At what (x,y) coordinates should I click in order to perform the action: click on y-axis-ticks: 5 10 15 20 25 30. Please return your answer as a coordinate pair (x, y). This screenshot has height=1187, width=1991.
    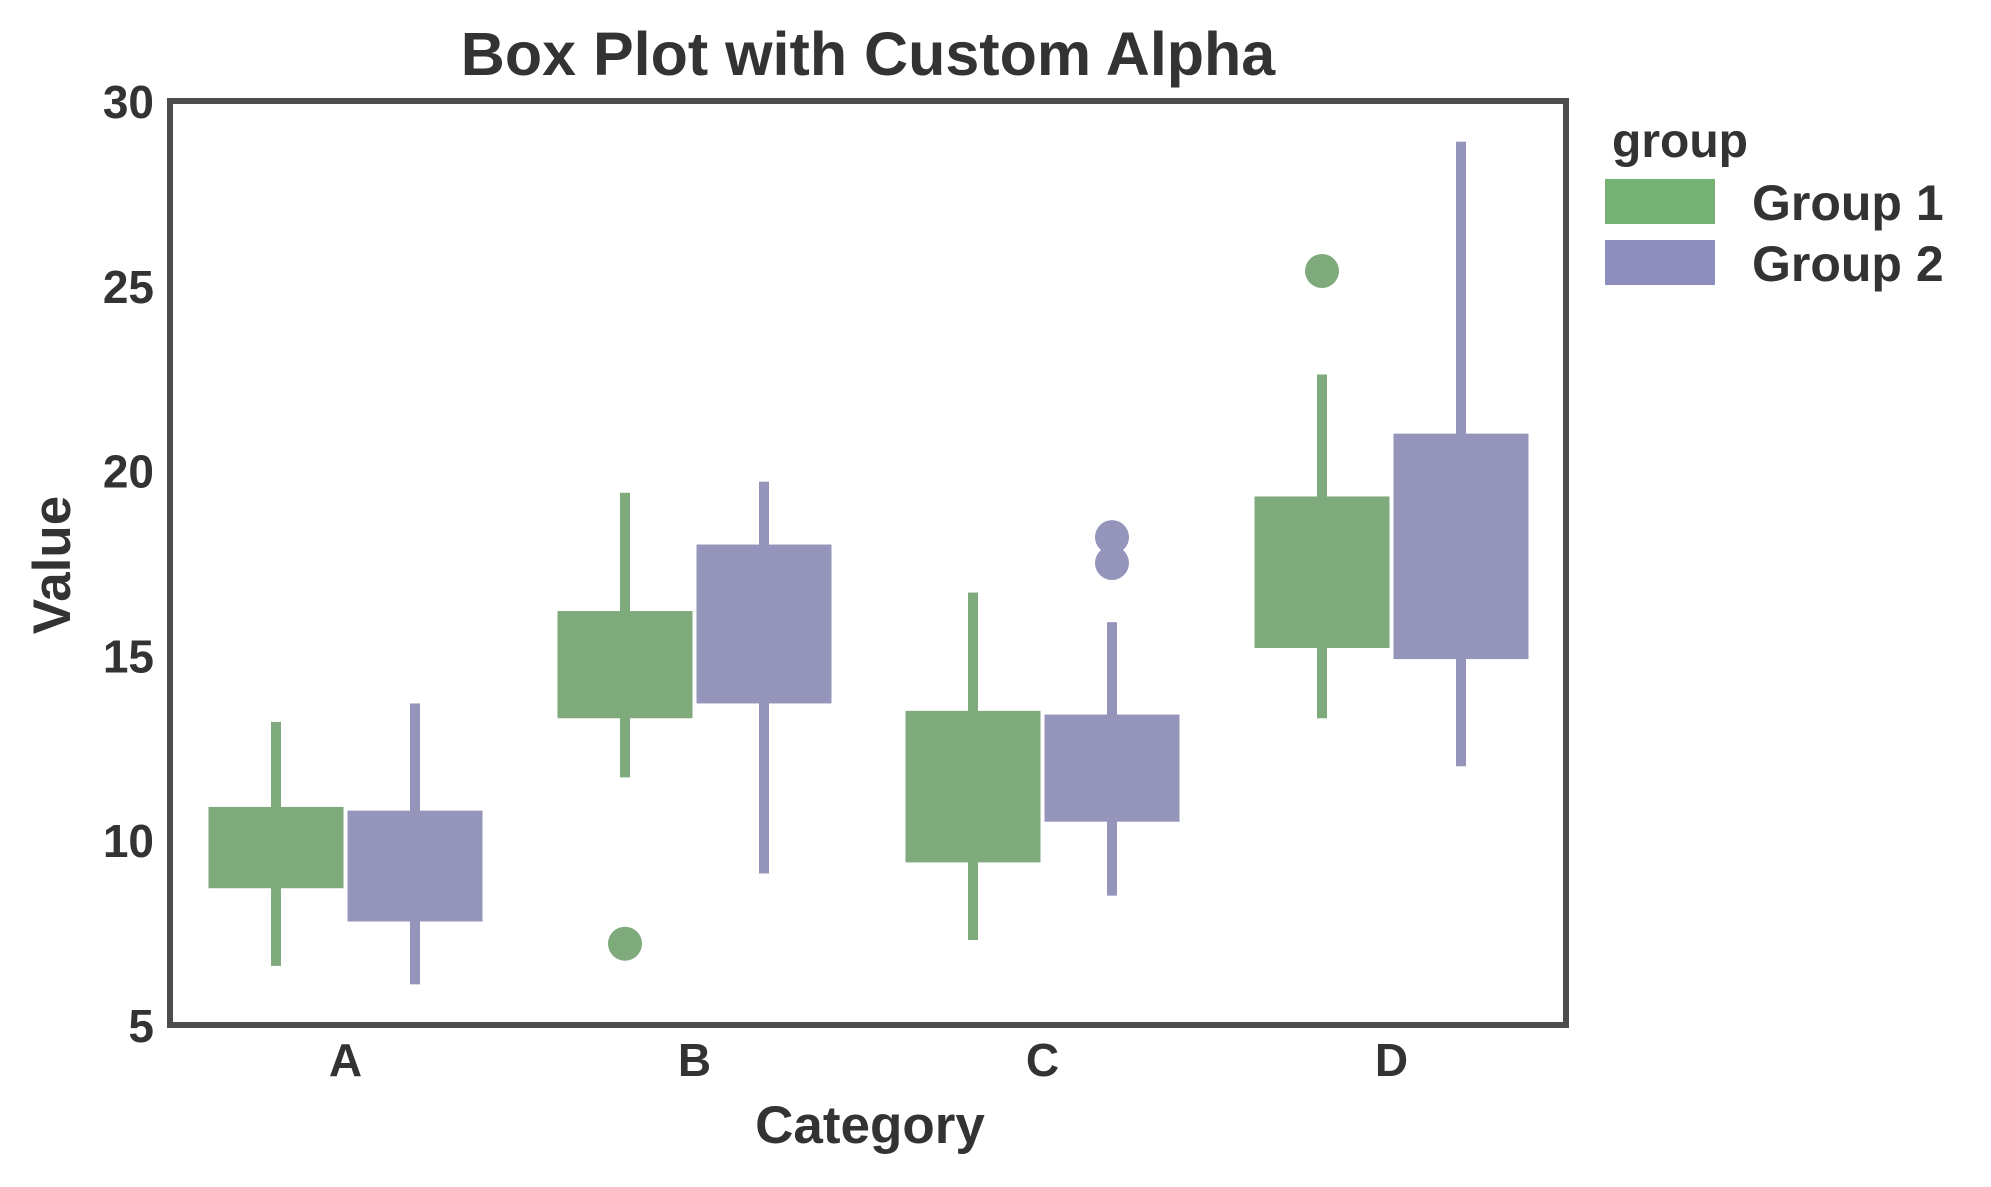
    Looking at the image, I should click on (128, 564).